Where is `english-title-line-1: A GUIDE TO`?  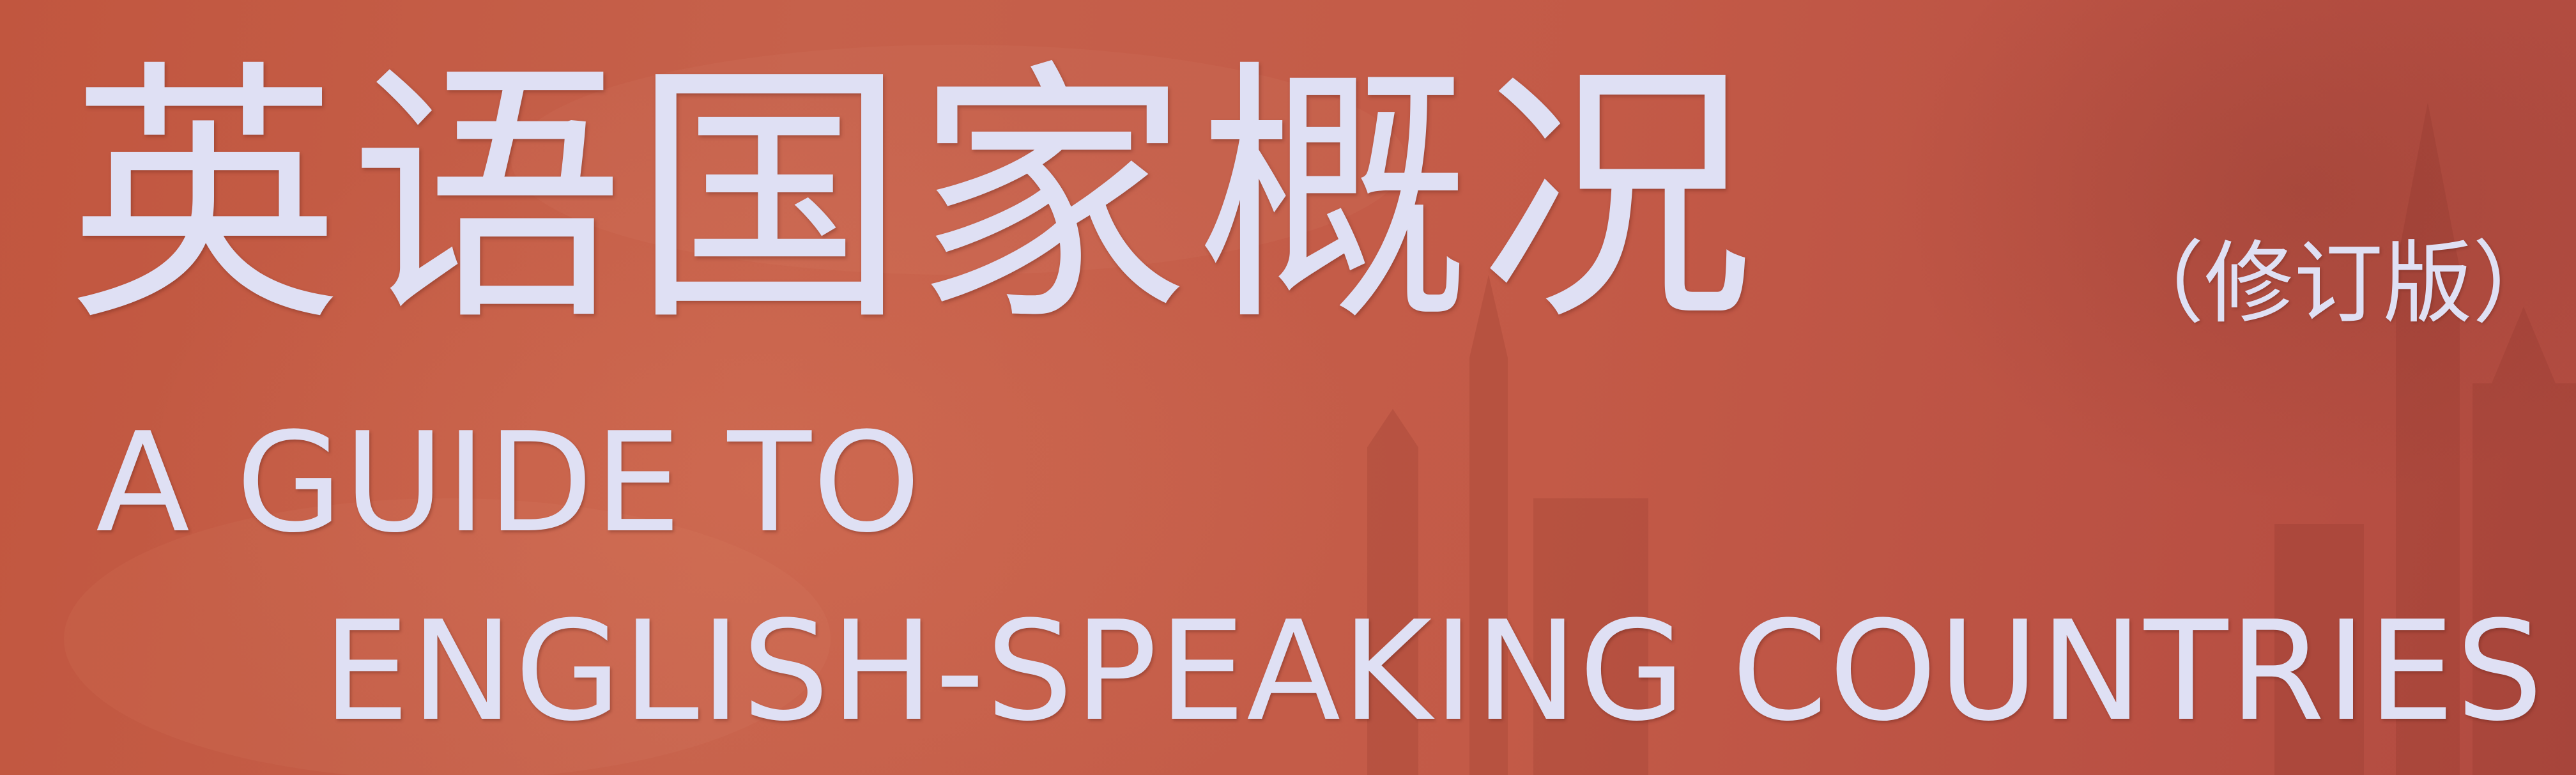 english-title-line-1: A GUIDE TO is located at coordinates (509, 483).